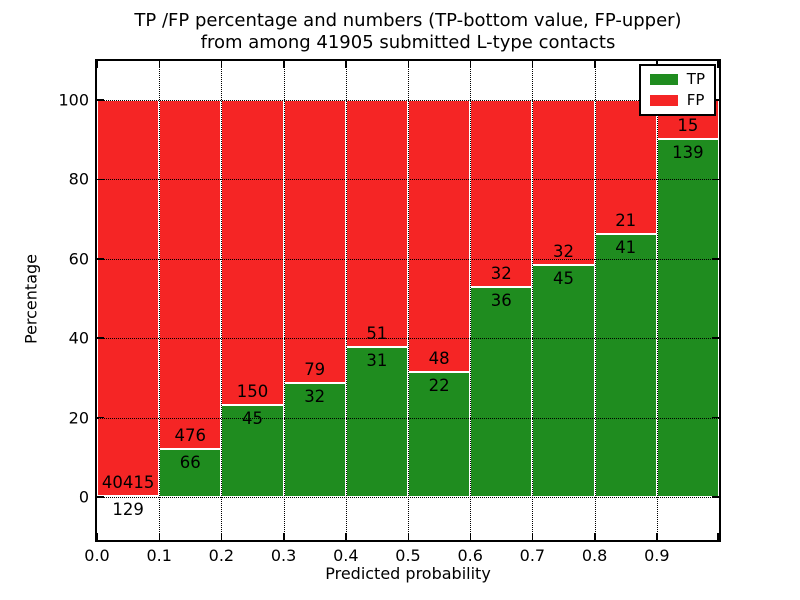 Image resolution: width=800 pixels, height=600 pixels. Describe the element at coordinates (695, 79) in the screenshot. I see `legend-label: TP` at that location.